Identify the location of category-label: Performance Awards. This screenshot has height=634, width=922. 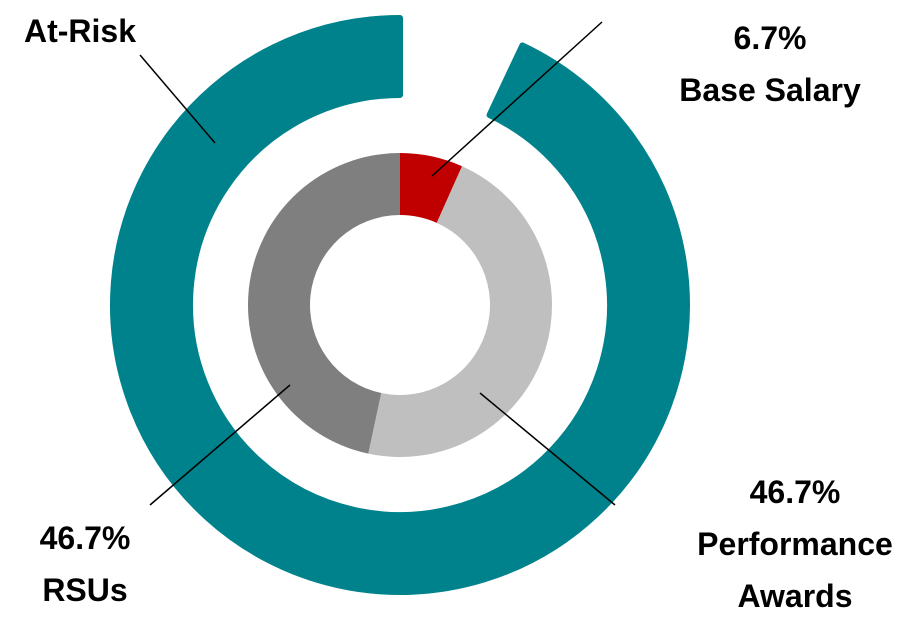
(795, 570).